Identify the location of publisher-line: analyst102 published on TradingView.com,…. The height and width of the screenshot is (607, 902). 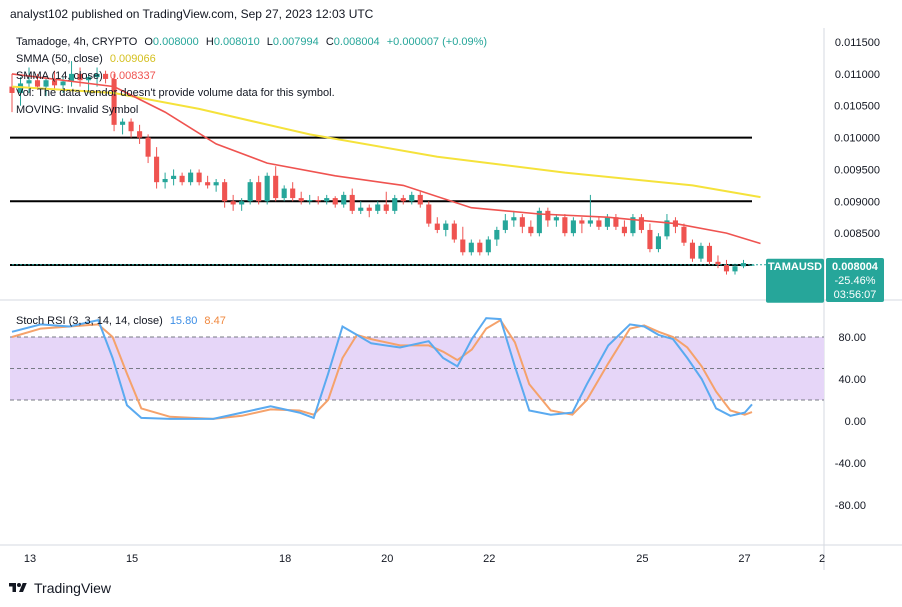
(192, 14).